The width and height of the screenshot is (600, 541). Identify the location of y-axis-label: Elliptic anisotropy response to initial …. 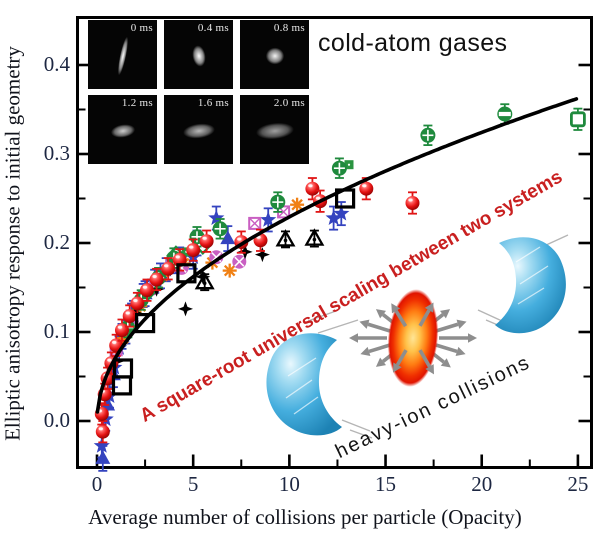
(12, 243).